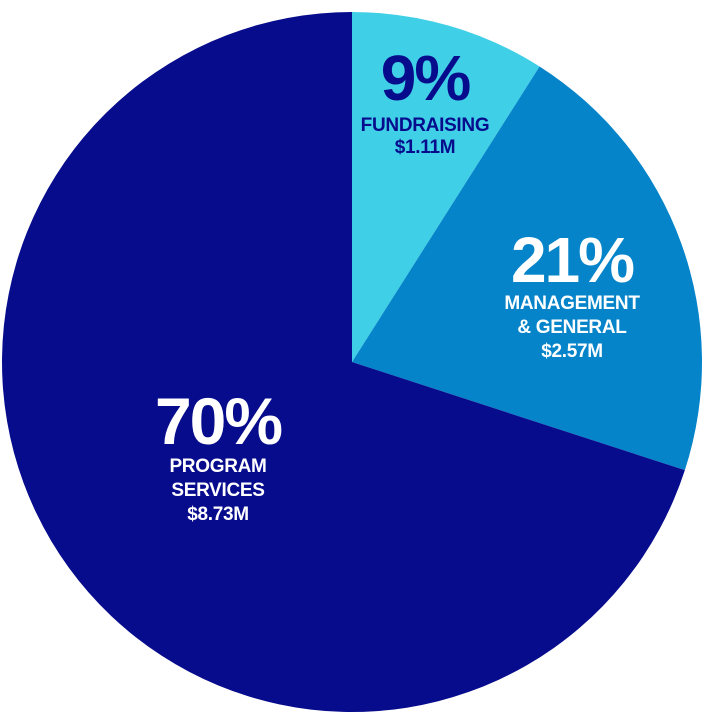 The image size is (704, 724). What do you see at coordinates (218, 421) in the screenshot?
I see `slice-percent-label-program: 70%` at bounding box center [218, 421].